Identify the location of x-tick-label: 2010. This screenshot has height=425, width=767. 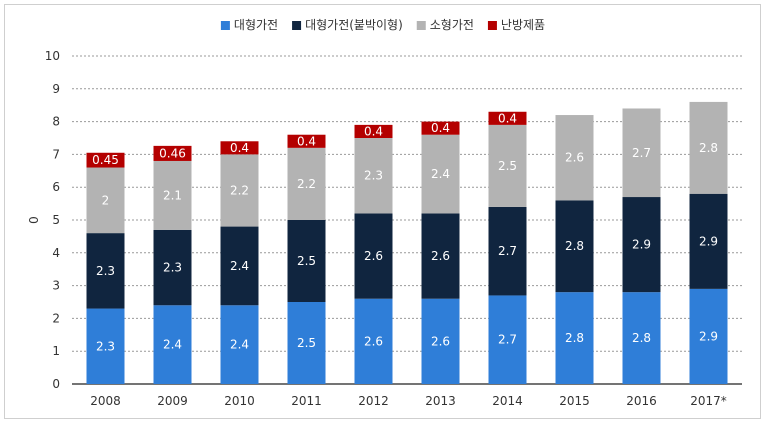
(239, 401).